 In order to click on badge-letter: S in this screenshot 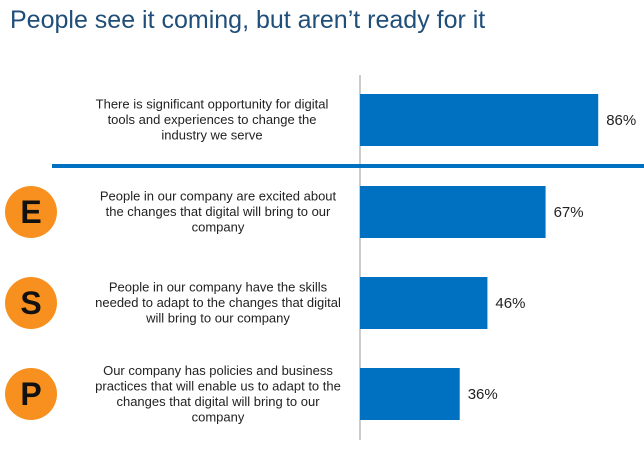, I will do `click(30, 303)`.